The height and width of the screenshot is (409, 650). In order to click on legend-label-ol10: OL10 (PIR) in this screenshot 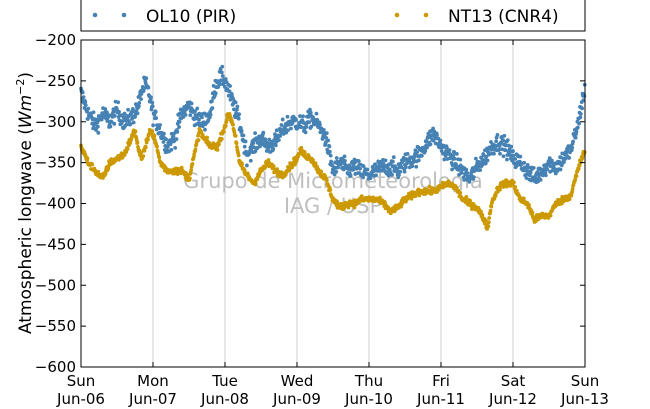, I will do `click(191, 17)`.